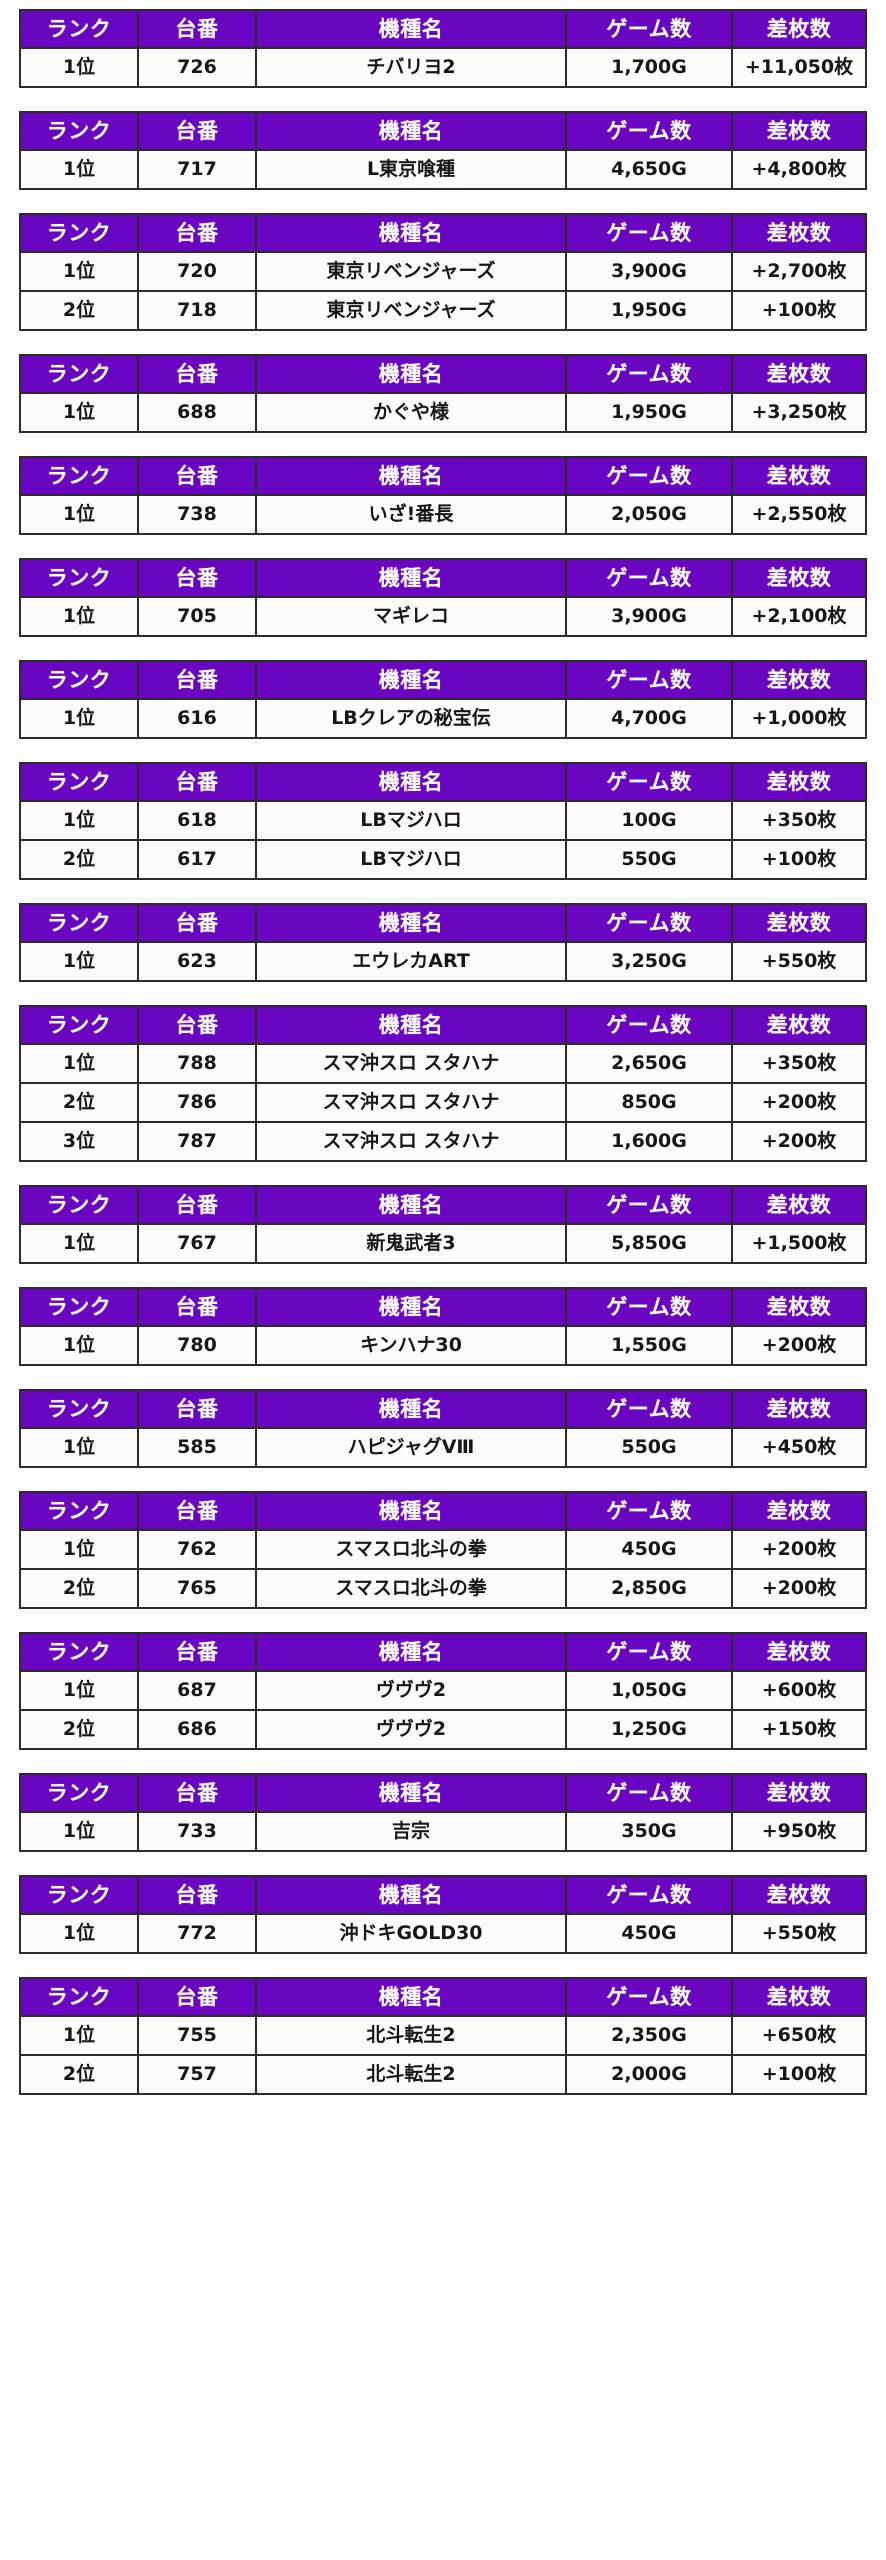 This screenshot has width=886, height=2560. What do you see at coordinates (649, 67) in the screenshot?
I see `cell-games: 1,700G` at bounding box center [649, 67].